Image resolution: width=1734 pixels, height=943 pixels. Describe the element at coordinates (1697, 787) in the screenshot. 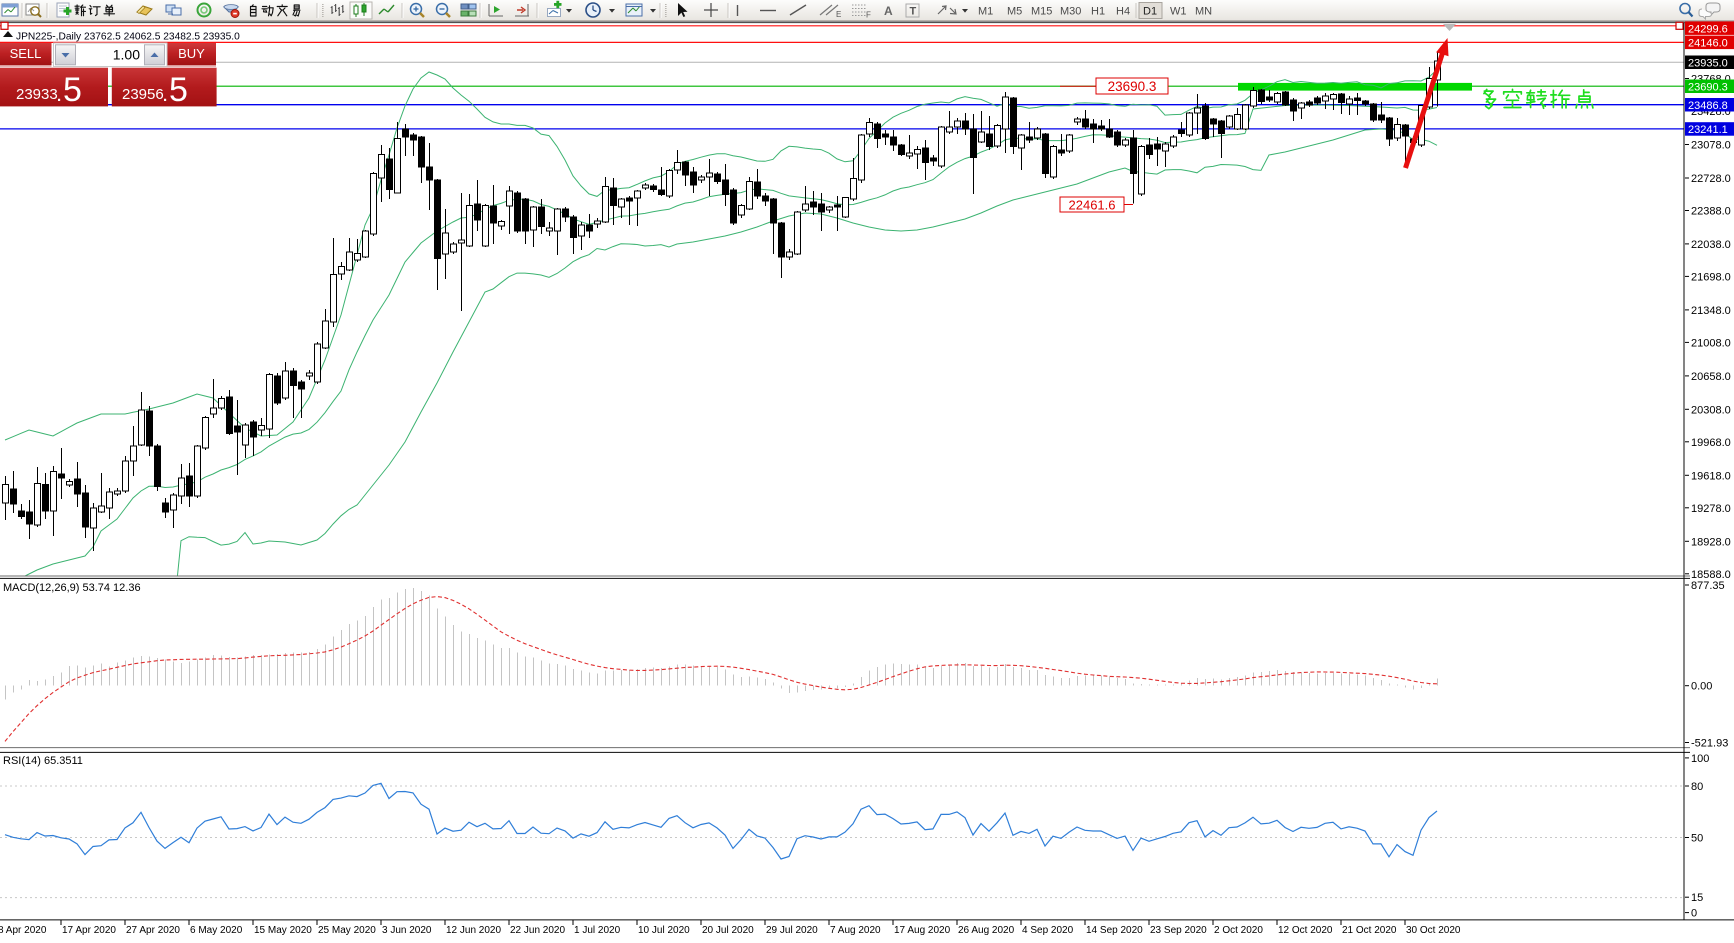

I see `svg-text: 80` at that location.